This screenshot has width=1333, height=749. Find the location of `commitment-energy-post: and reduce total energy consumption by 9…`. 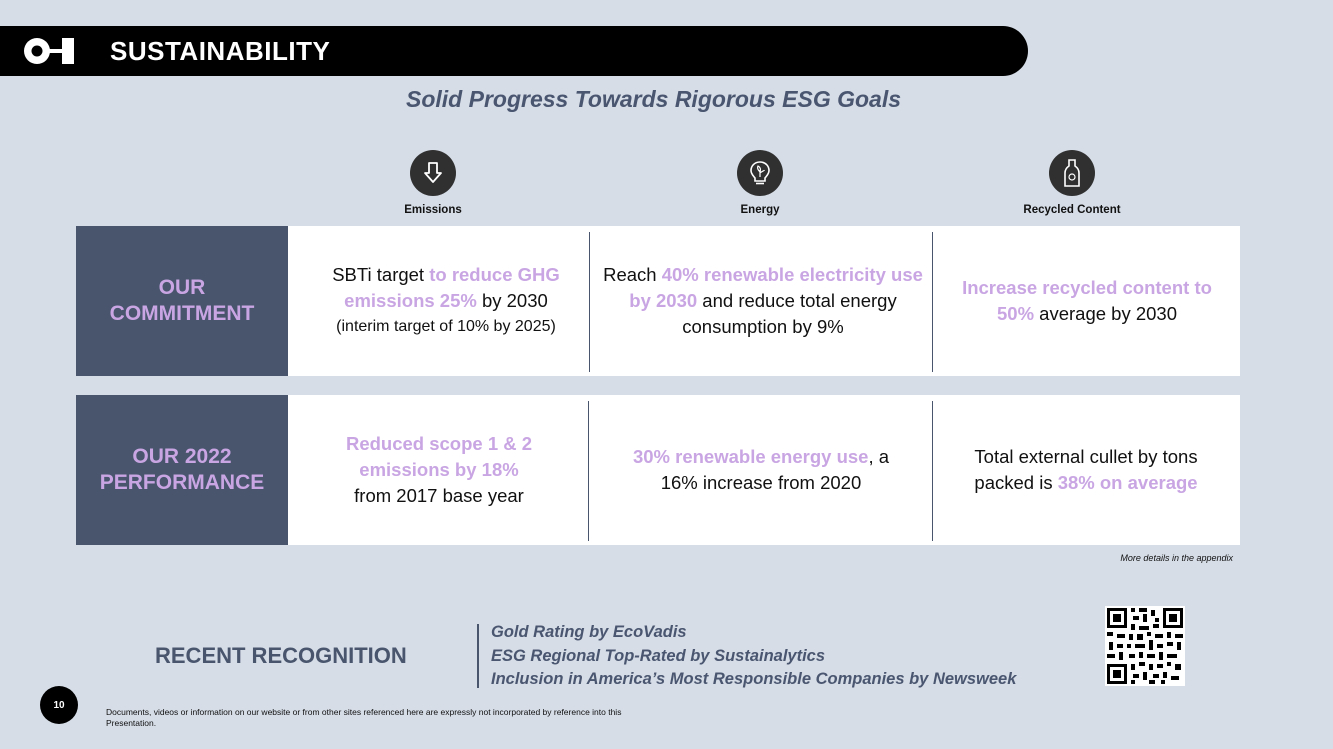

commitment-energy-post: and reduce total energy consumption by 9… is located at coordinates (789, 313).